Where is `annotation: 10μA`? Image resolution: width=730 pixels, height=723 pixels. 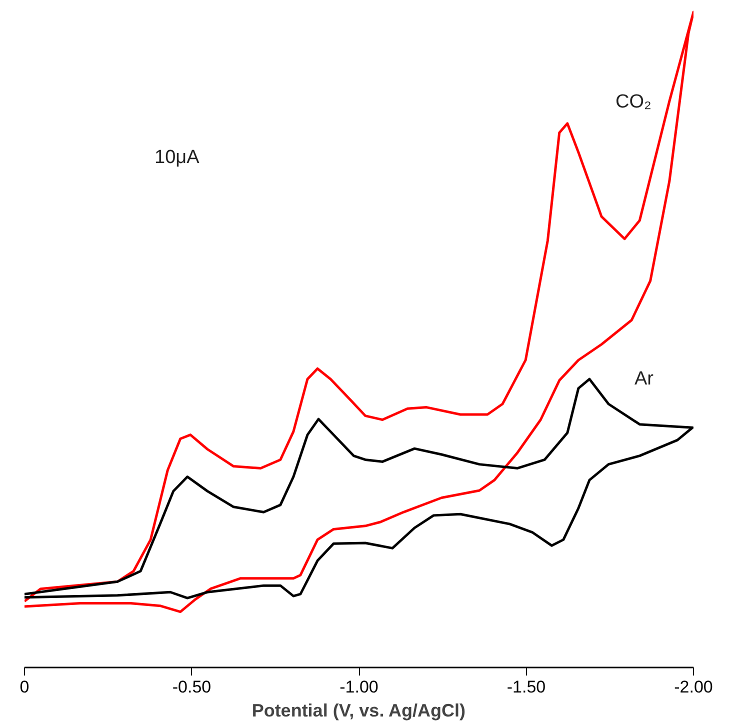
annotation: 10μA is located at coordinates (177, 157).